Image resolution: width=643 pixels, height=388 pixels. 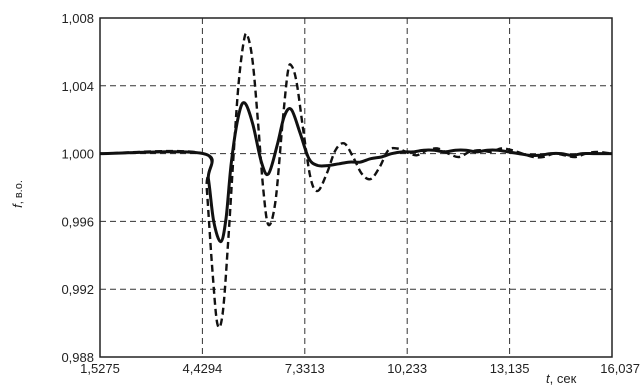 What do you see at coordinates (77, 154) in the screenshot?
I see `y-tick-label: 1,000` at bounding box center [77, 154].